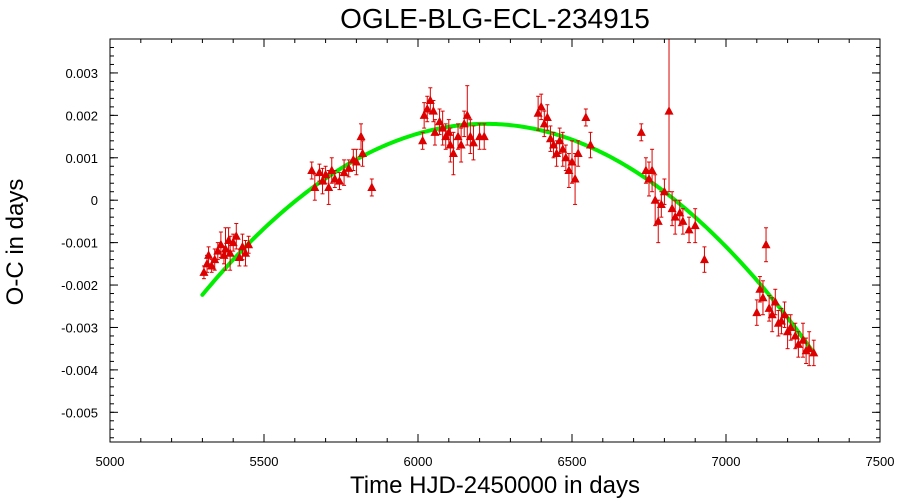  What do you see at coordinates (264, 461) in the screenshot?
I see `x-tick-label: 5500` at bounding box center [264, 461].